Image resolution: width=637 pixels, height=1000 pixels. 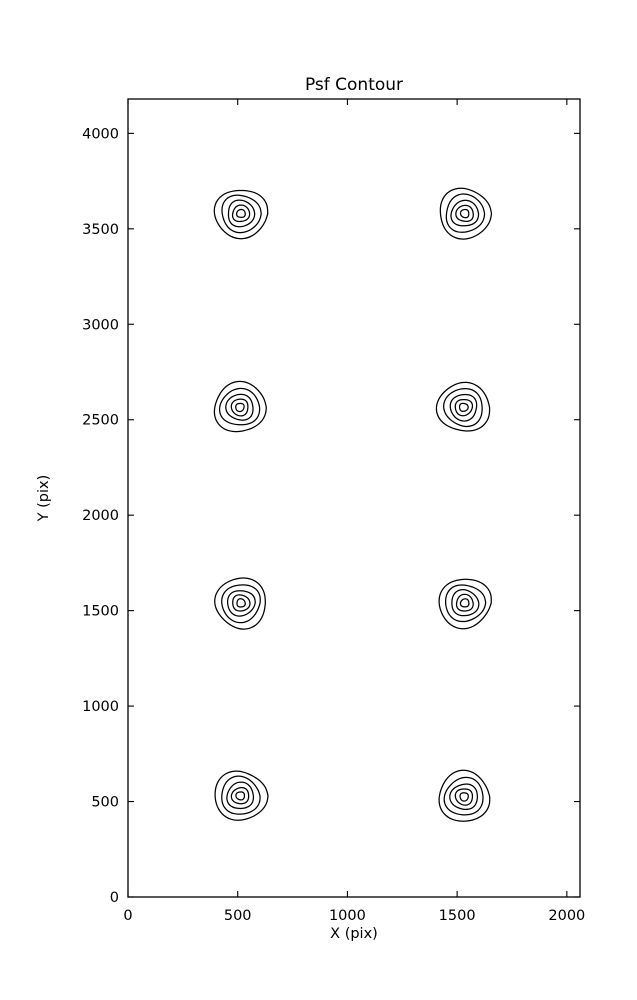 I want to click on chart-title: Psf Contour, so click(x=354, y=85).